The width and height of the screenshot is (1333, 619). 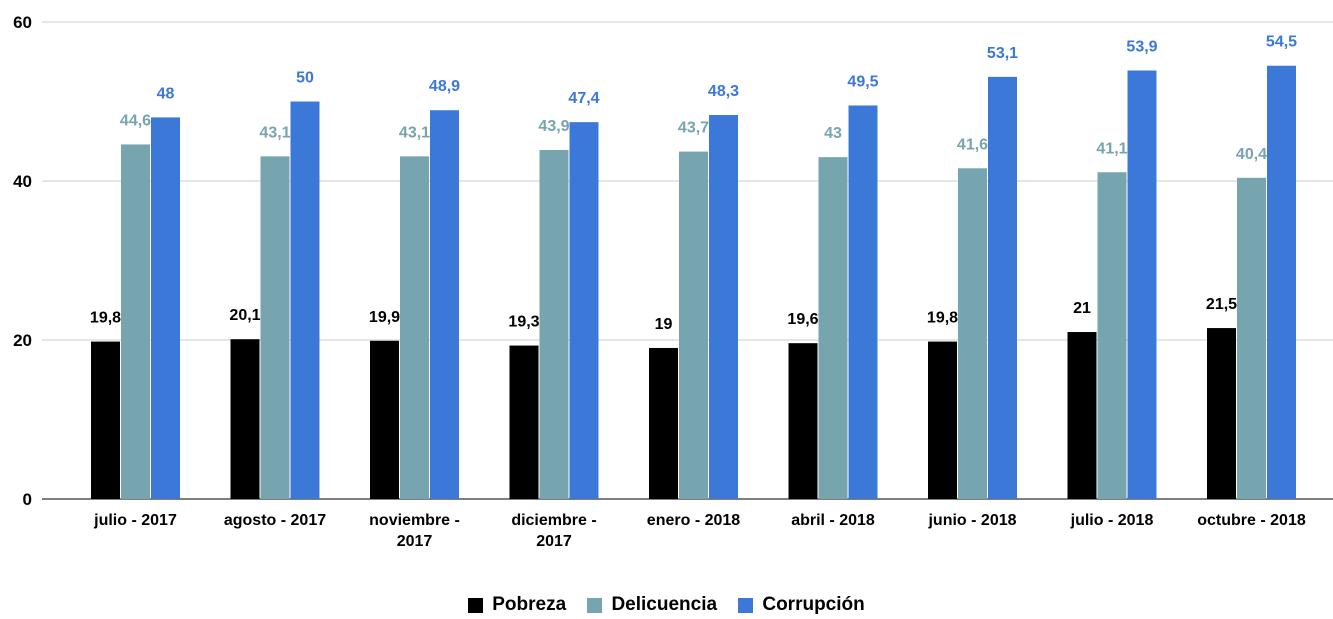 I want to click on data-label: 49,5, so click(x=862, y=81).